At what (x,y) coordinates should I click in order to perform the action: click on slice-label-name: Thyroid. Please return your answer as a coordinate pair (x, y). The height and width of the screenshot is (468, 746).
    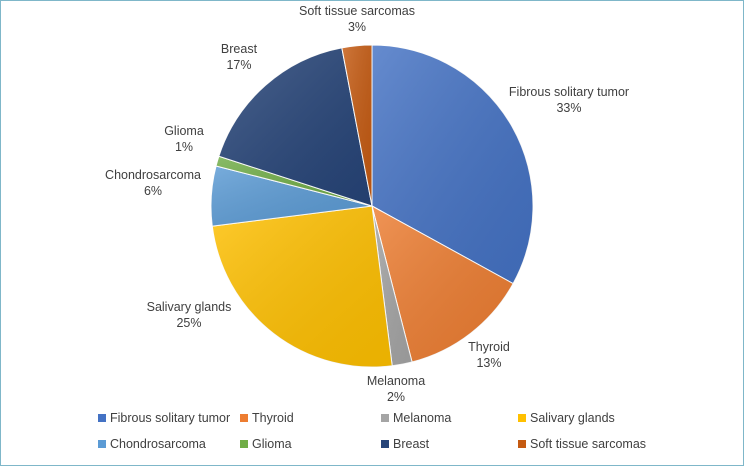
    Looking at the image, I should click on (489, 347).